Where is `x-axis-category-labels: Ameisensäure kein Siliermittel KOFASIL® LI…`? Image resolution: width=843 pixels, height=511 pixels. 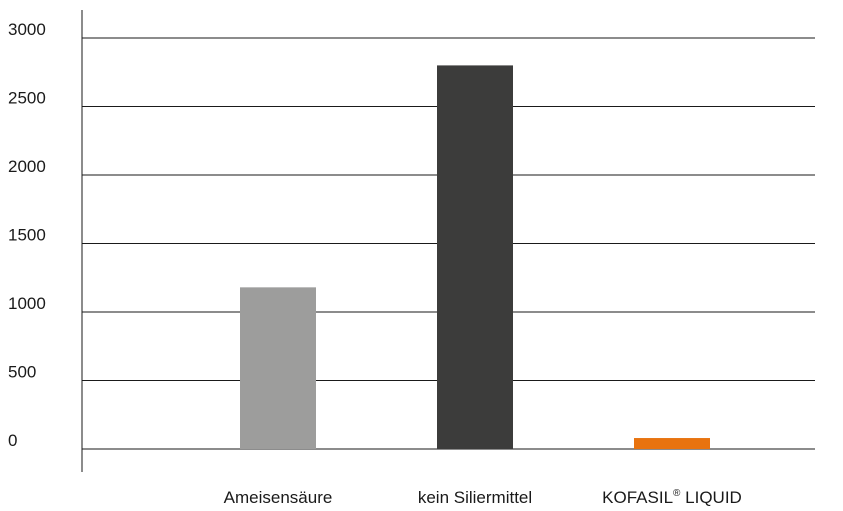
x-axis-category-labels: Ameisensäure kein Siliermittel KOFASIL® LI… is located at coordinates (483, 497).